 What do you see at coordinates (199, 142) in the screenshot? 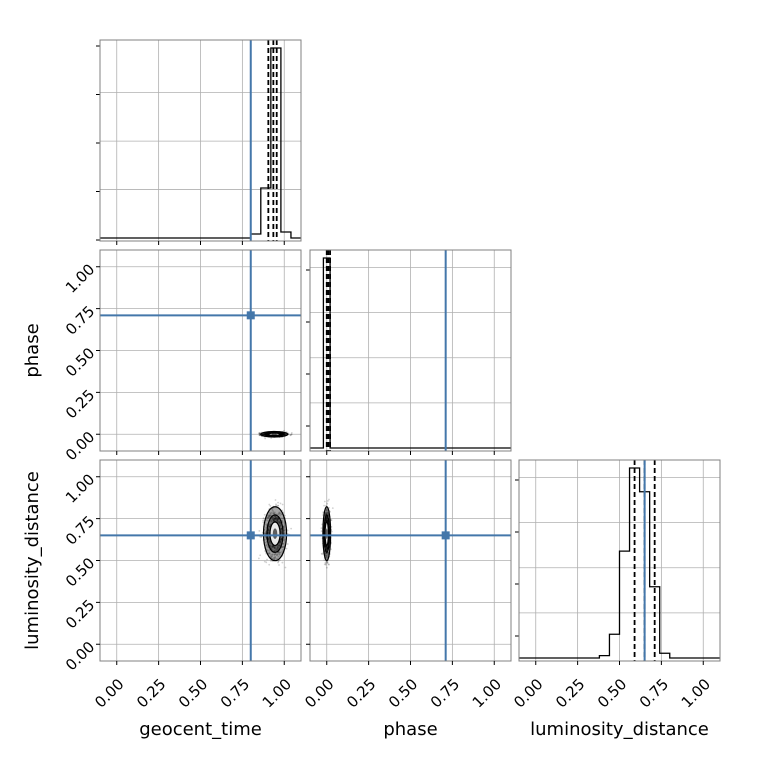
I see `hist-panel-geocent_time` at bounding box center [199, 142].